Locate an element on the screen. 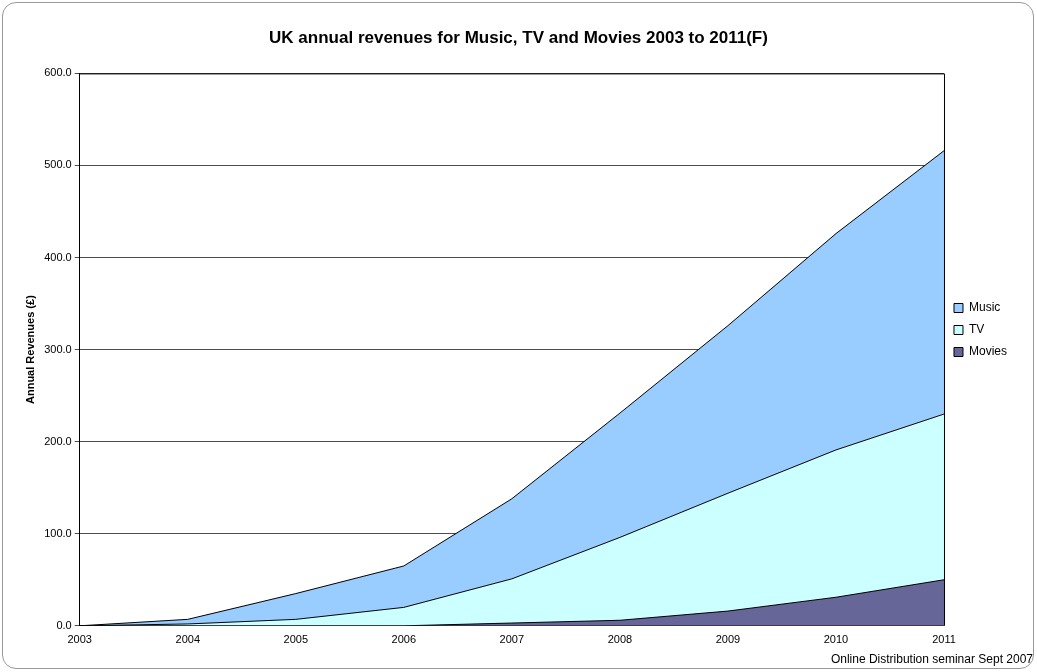  x-tick-label: 2007 is located at coordinates (512, 639).